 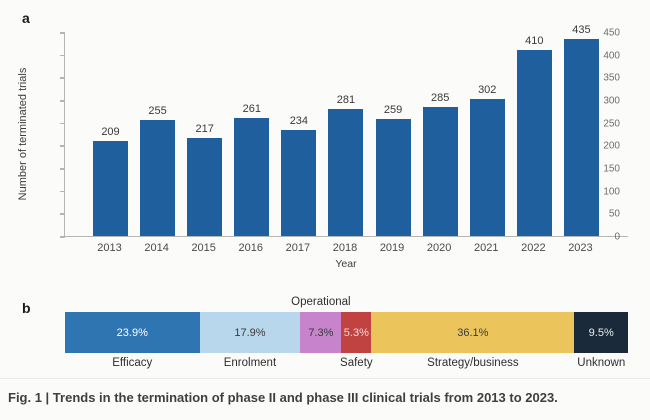 I want to click on y-tick-label: 0, so click(x=617, y=237).